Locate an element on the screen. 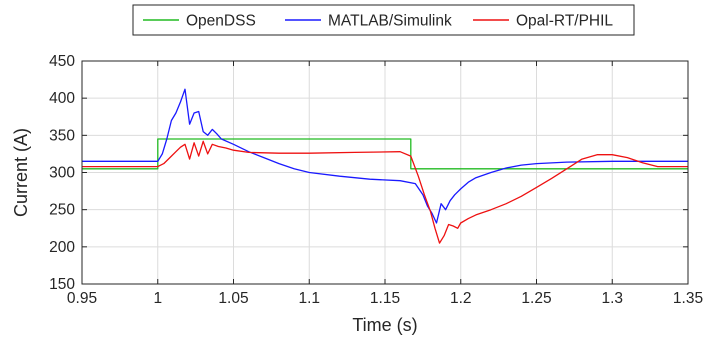 This screenshot has width=707, height=342. legend: OpenDSS MATLAB/Simulink Opal-RT/PHIL is located at coordinates (383, 20).